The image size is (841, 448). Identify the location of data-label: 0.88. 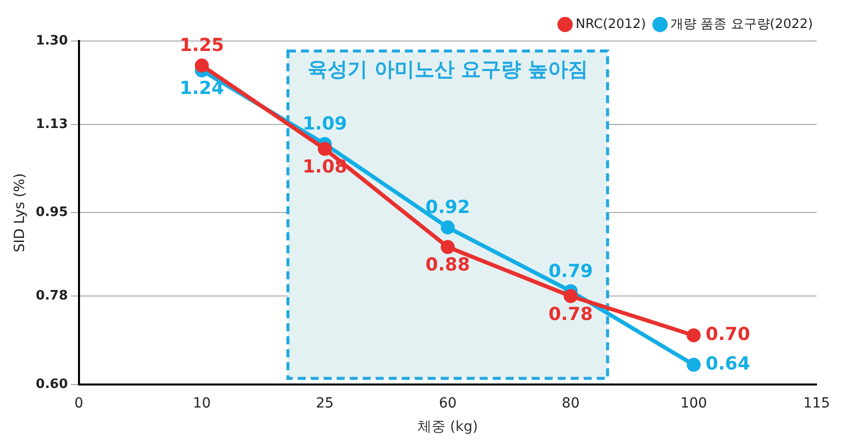
(448, 265).